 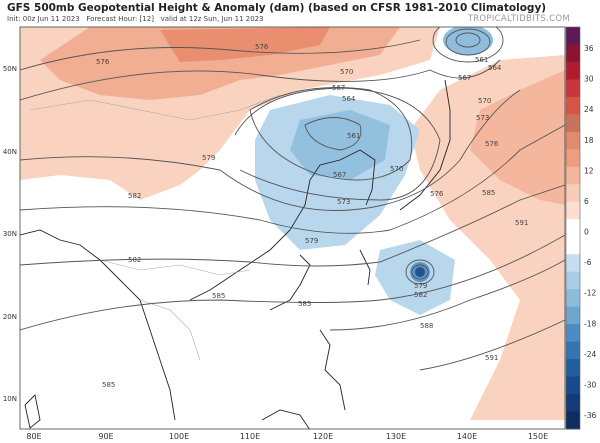 I want to click on positive-anomaly-core2, so click(x=245, y=44).